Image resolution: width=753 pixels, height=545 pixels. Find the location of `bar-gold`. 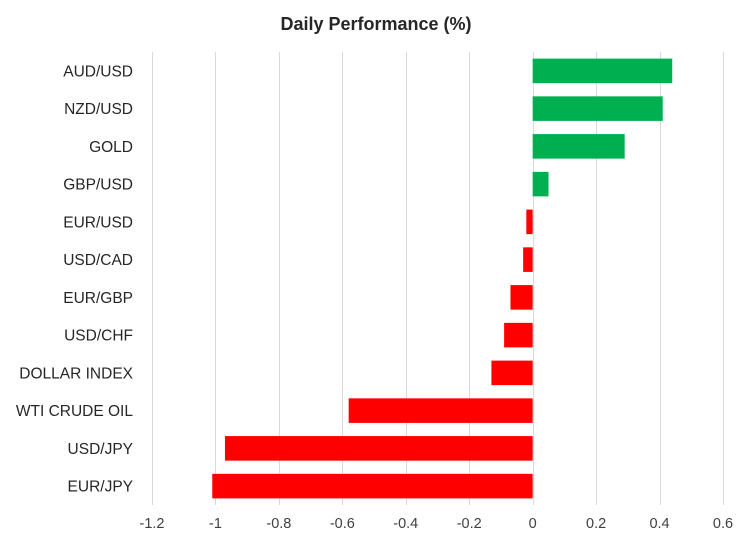

bar-gold is located at coordinates (578, 146).